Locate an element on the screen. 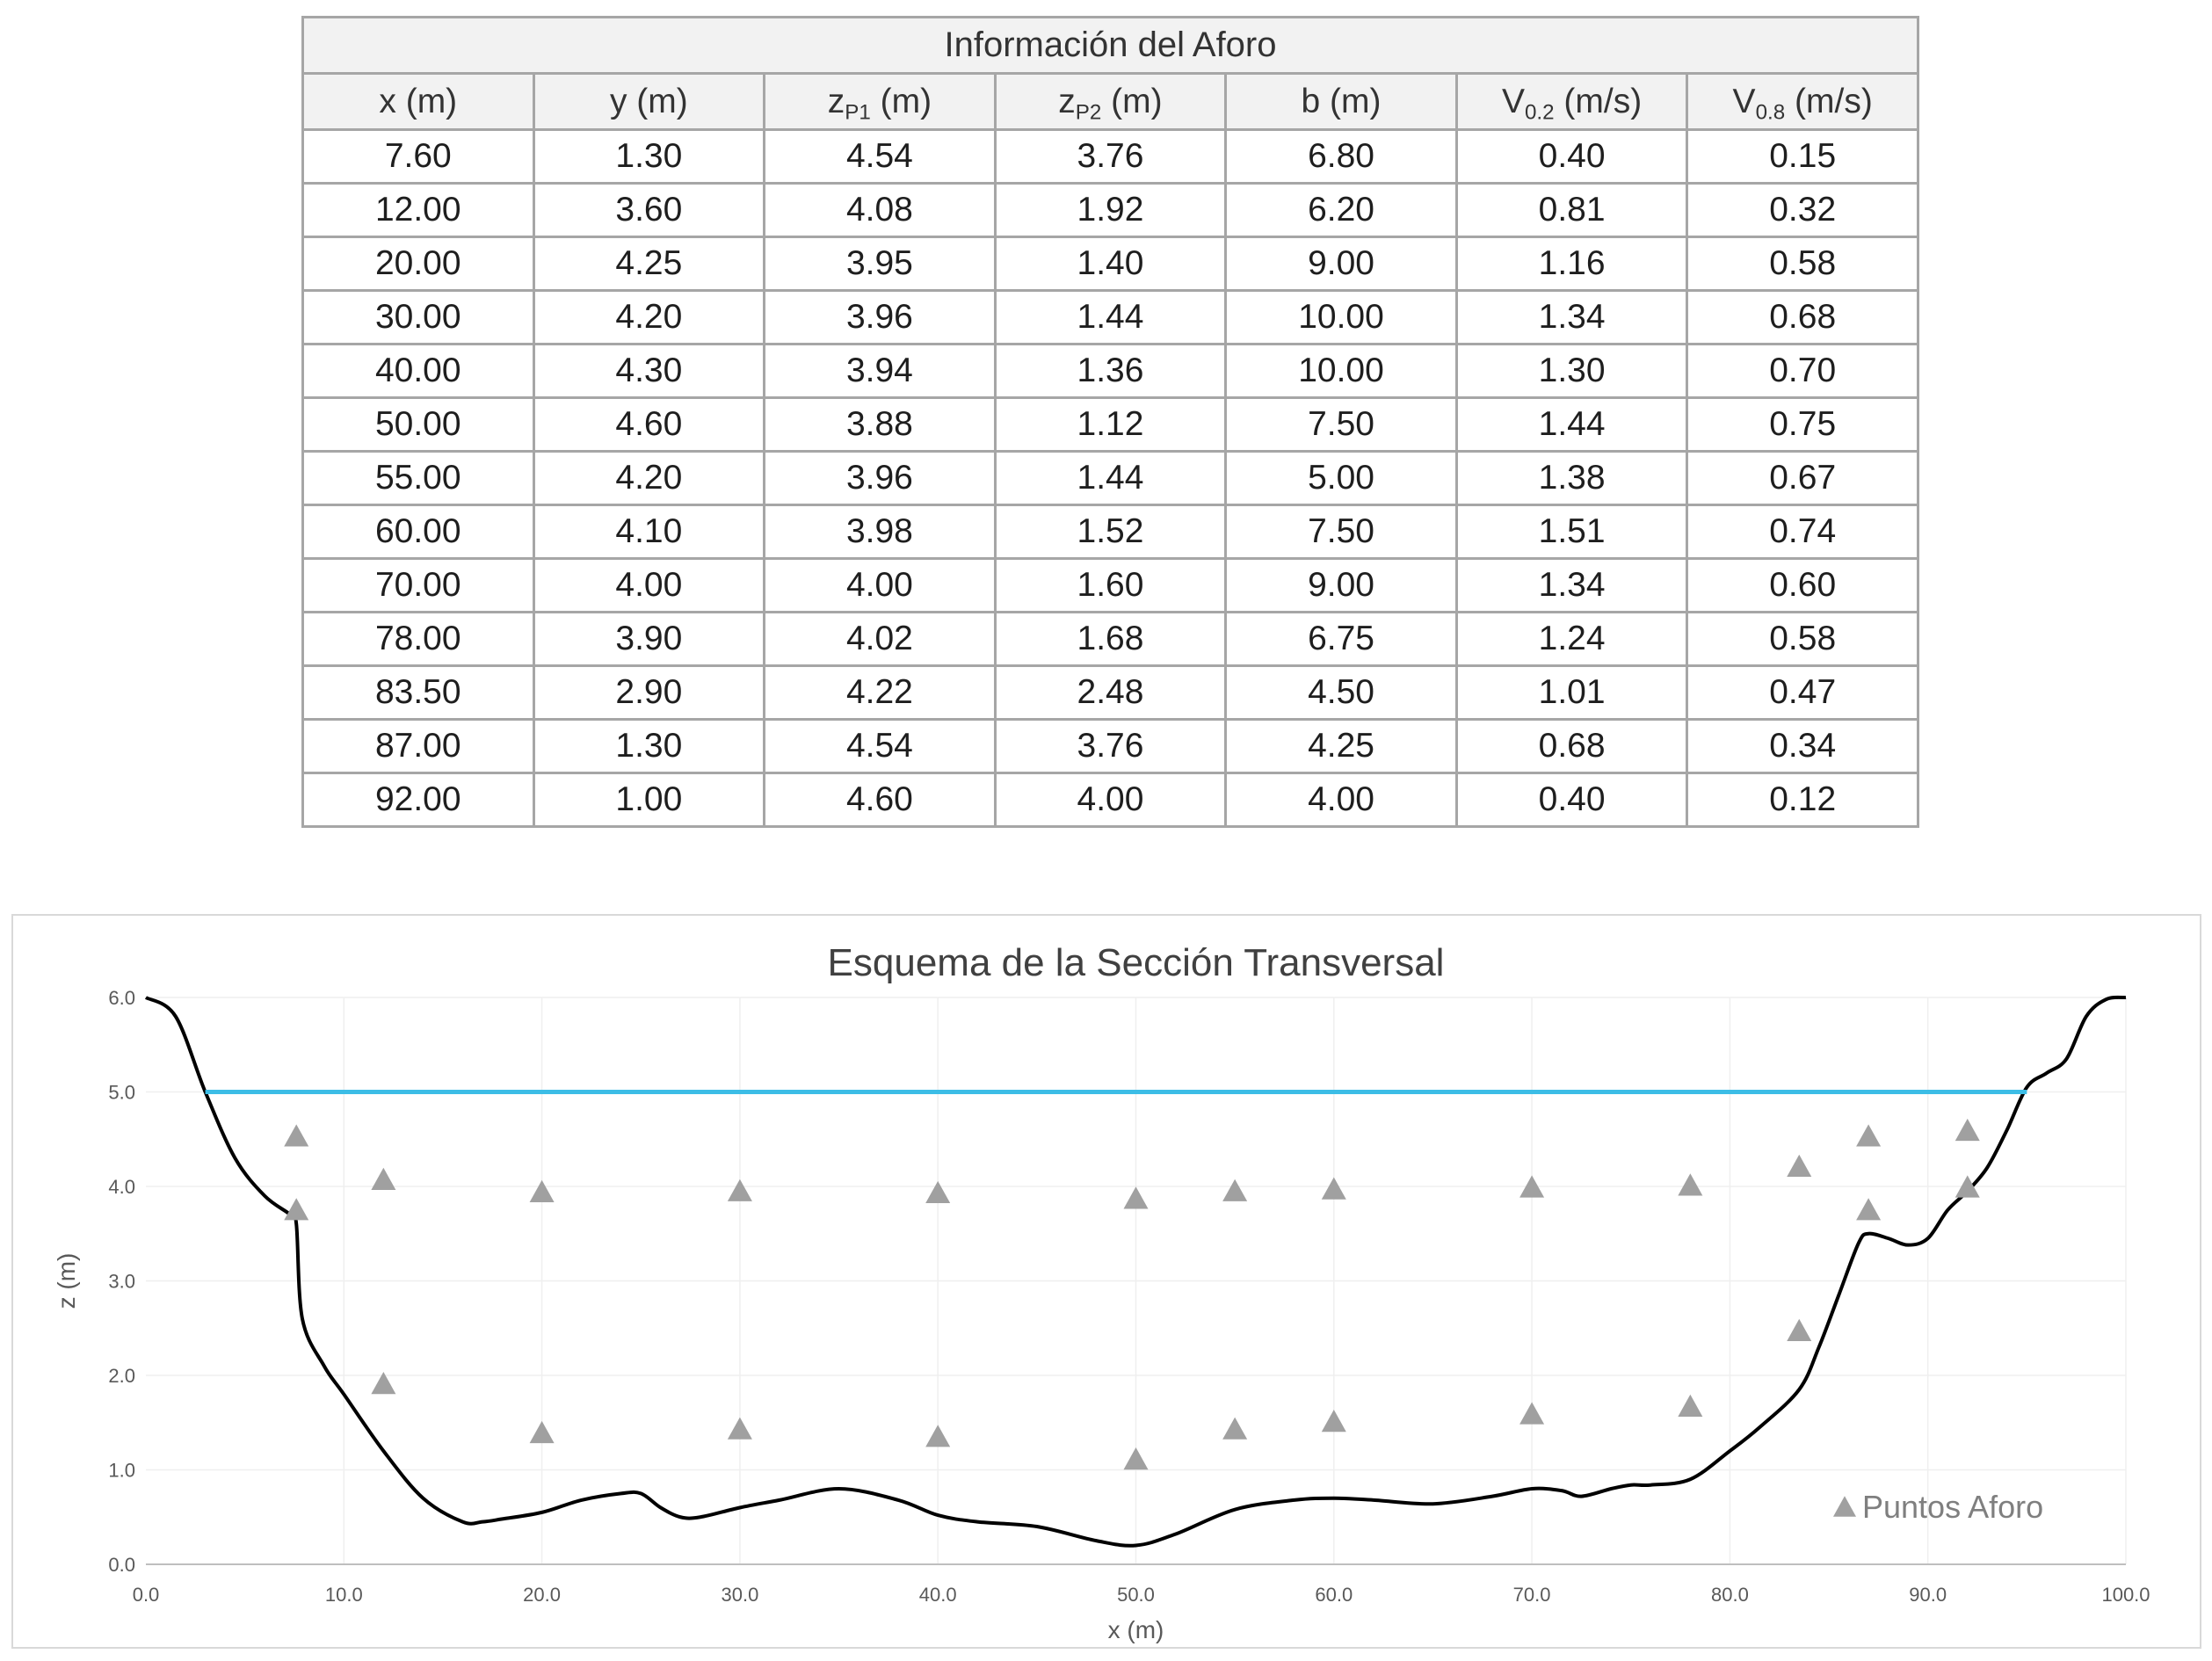 The image size is (2212, 1661). legend-marker is located at coordinates (1845, 1506).